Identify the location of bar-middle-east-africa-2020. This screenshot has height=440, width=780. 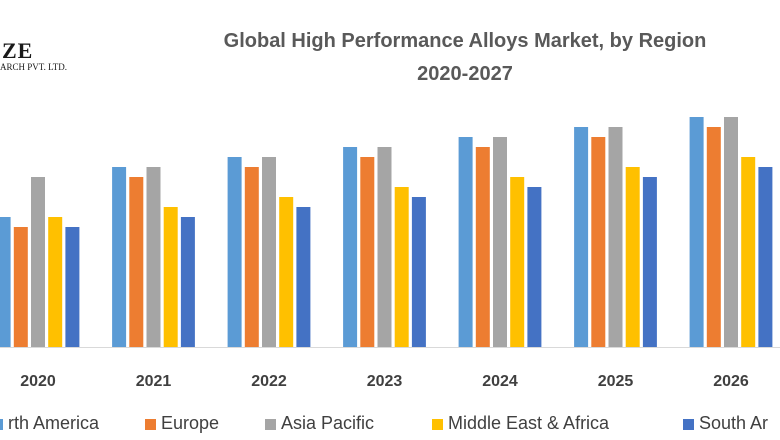
(55, 282).